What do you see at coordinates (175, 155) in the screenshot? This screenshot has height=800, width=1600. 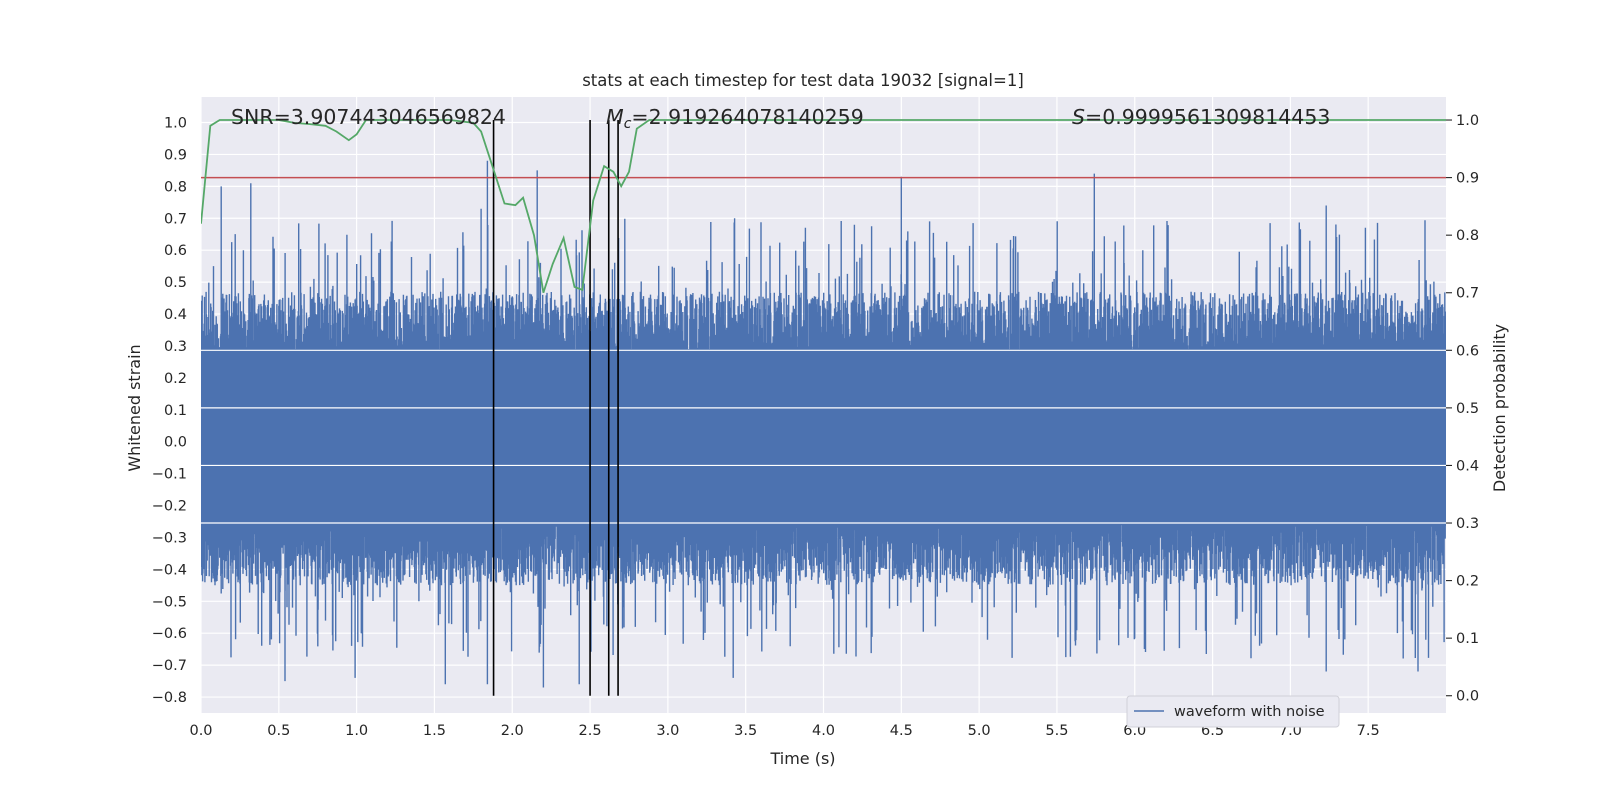 I see `left-y-tick-label: 0.9` at bounding box center [175, 155].